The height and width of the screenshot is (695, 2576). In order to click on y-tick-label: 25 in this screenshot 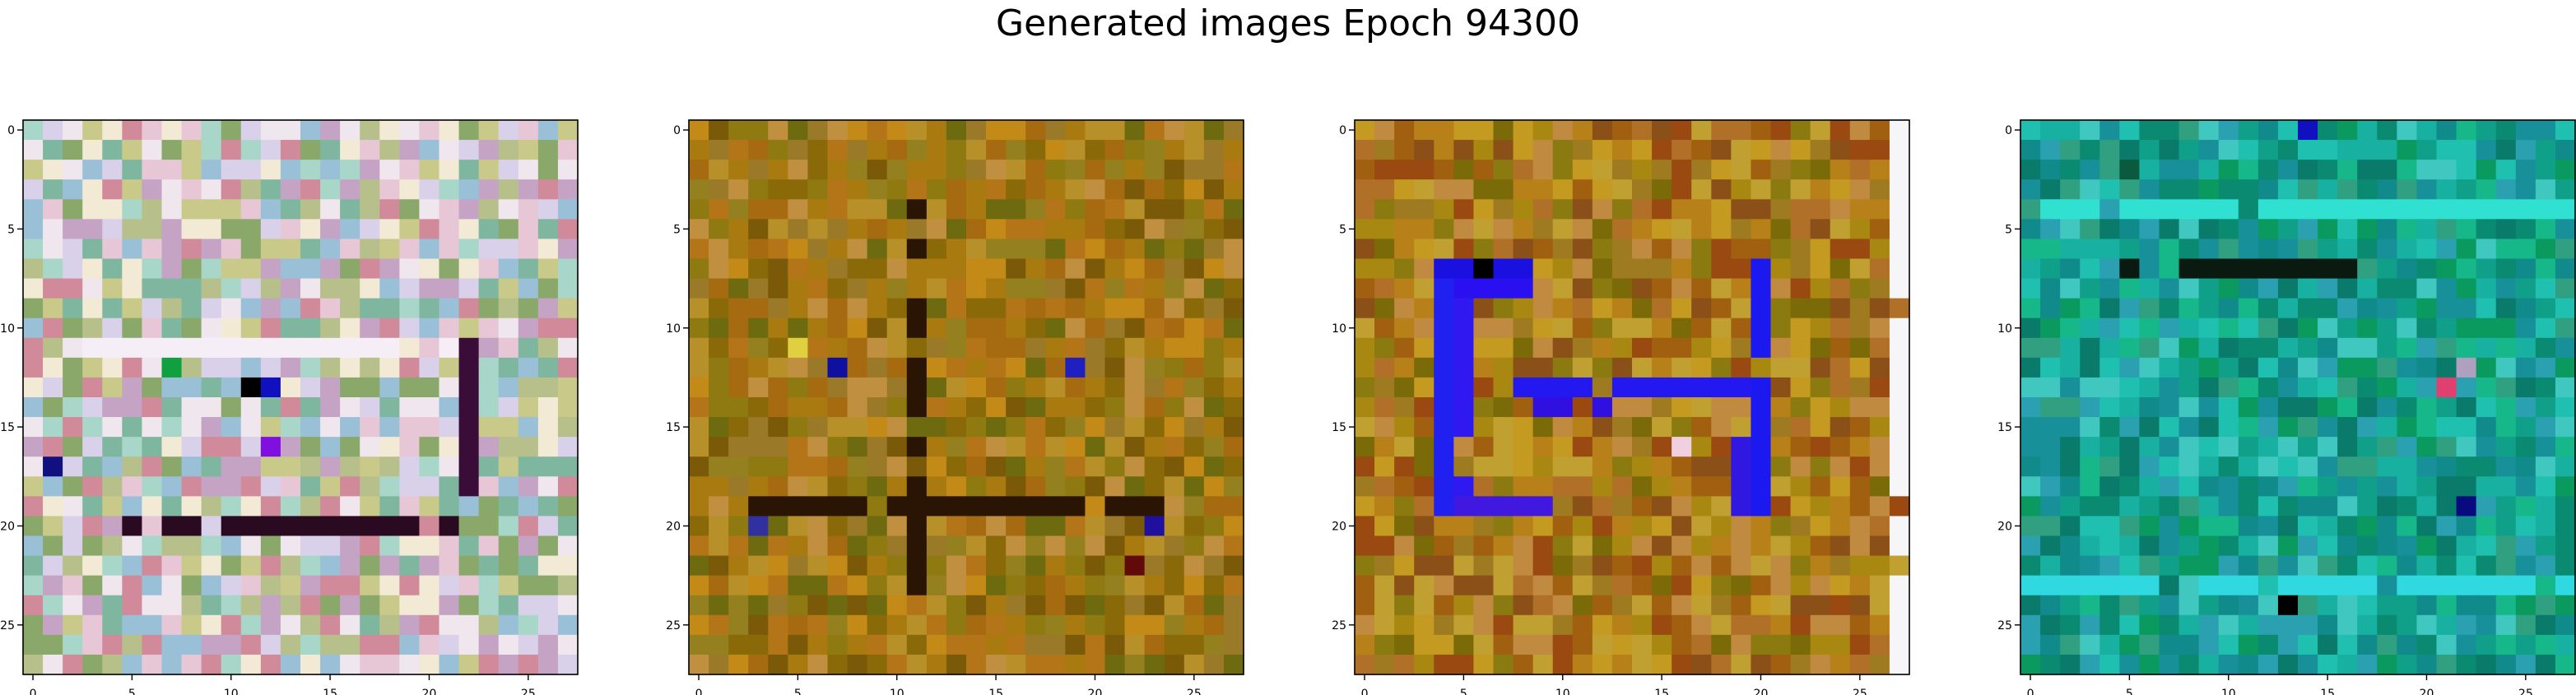, I will do `click(2004, 625)`.